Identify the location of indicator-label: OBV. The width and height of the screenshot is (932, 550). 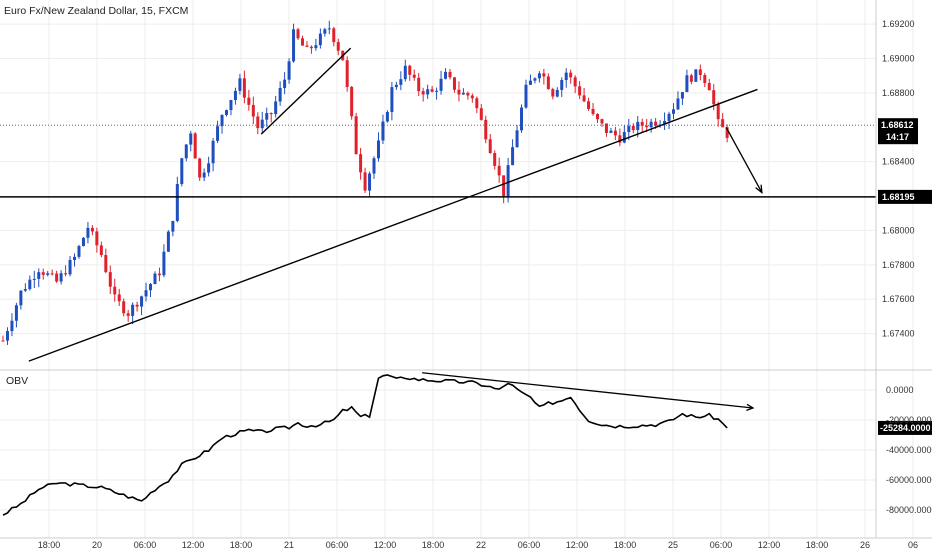
(17, 381).